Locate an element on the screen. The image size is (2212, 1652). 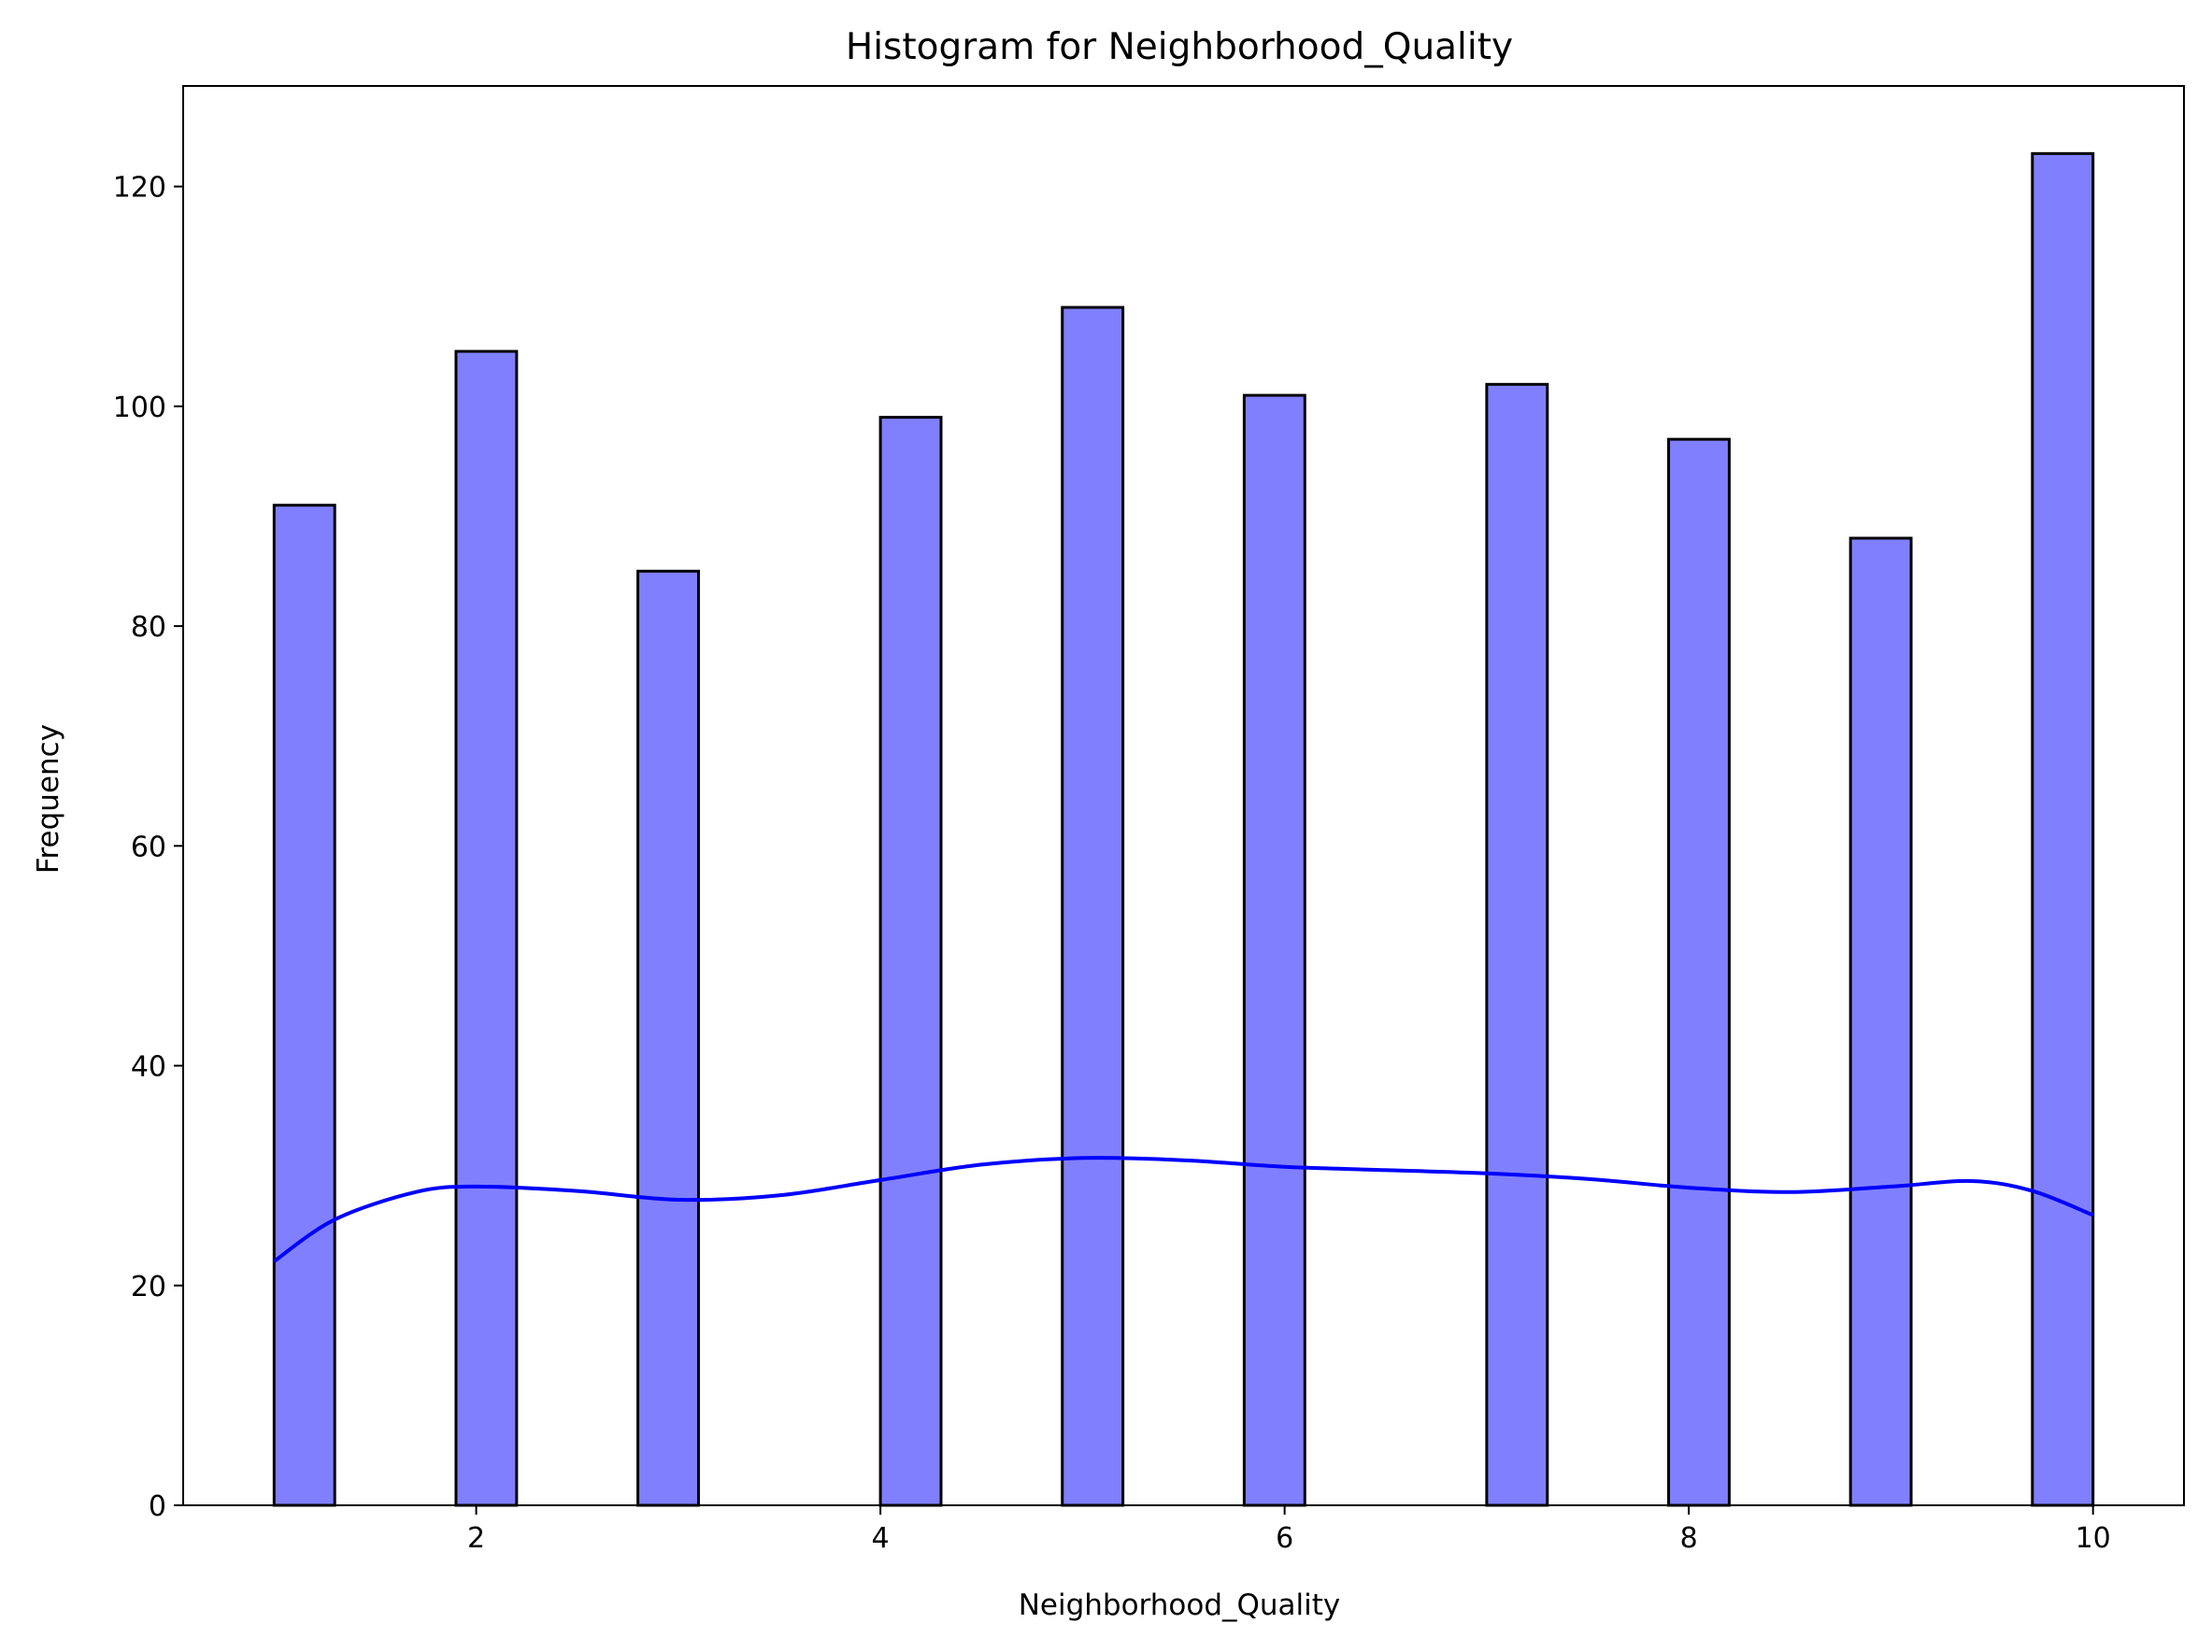
x-axis-ticks: 2 4 6 8 10 is located at coordinates (1289, 1530).